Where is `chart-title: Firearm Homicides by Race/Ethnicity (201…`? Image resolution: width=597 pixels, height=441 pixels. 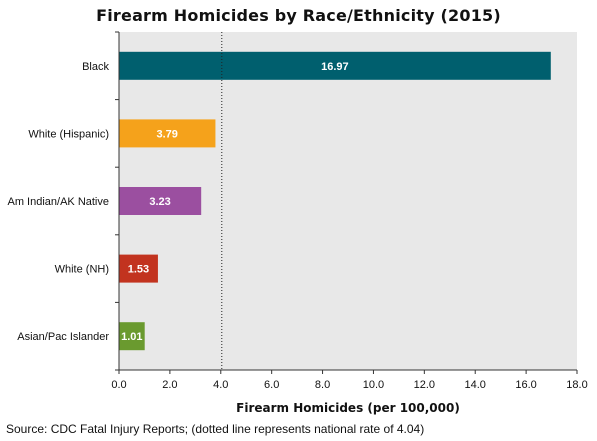
chart-title: Firearm Homicides by Race/Ethnicity (201… is located at coordinates (298, 15).